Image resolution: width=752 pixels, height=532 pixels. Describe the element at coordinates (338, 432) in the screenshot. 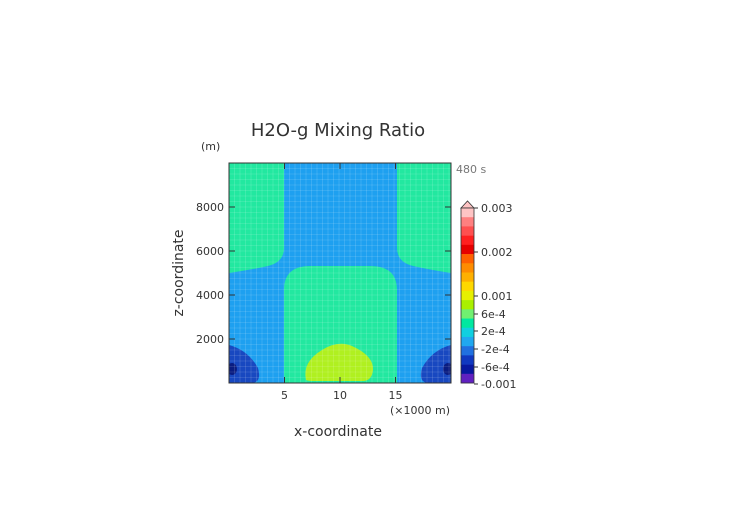

I see `x-axis-label: x-coordinate` at that location.